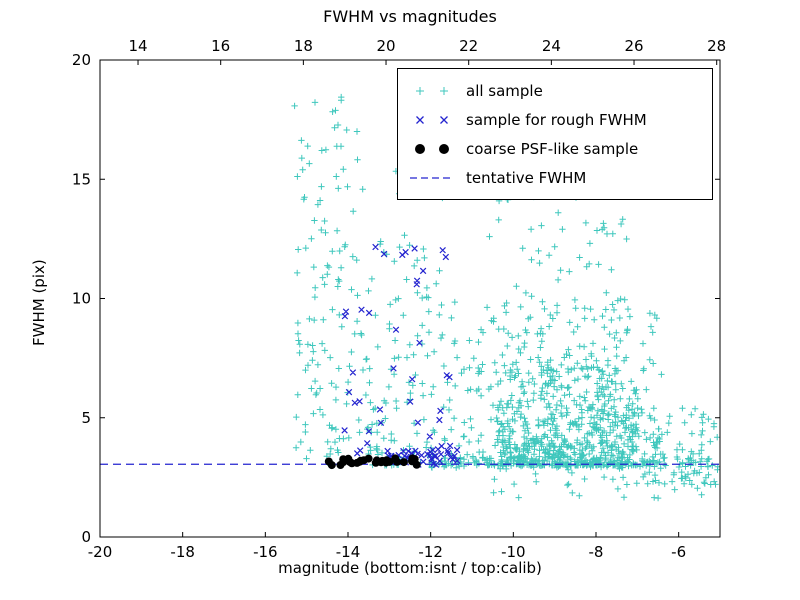  Describe the element at coordinates (372, 462) in the screenshot. I see `series-dot` at that location.